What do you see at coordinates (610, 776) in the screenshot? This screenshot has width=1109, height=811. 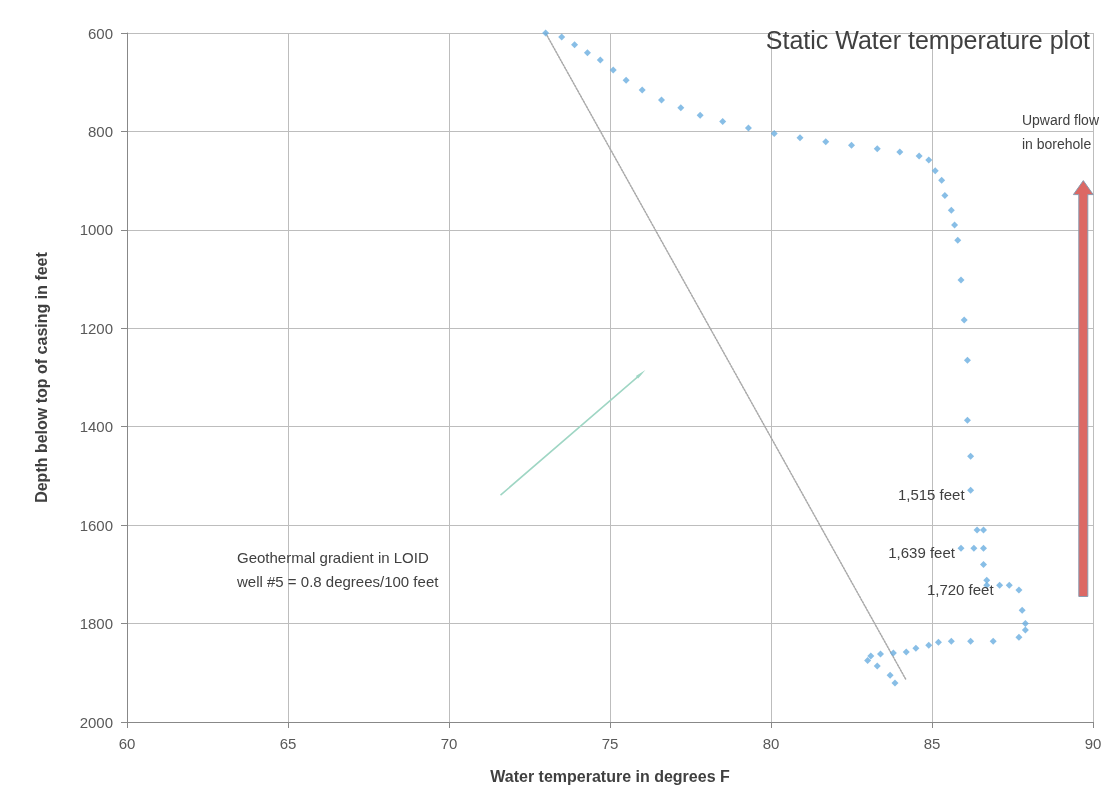 I see `x-axis-title: Water temperature in degrees F` at bounding box center [610, 776].